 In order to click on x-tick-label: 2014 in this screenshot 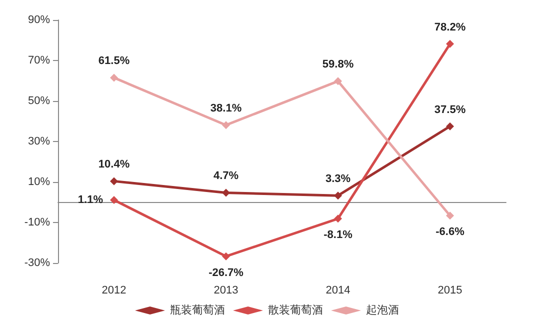, I will do `click(338, 290)`.